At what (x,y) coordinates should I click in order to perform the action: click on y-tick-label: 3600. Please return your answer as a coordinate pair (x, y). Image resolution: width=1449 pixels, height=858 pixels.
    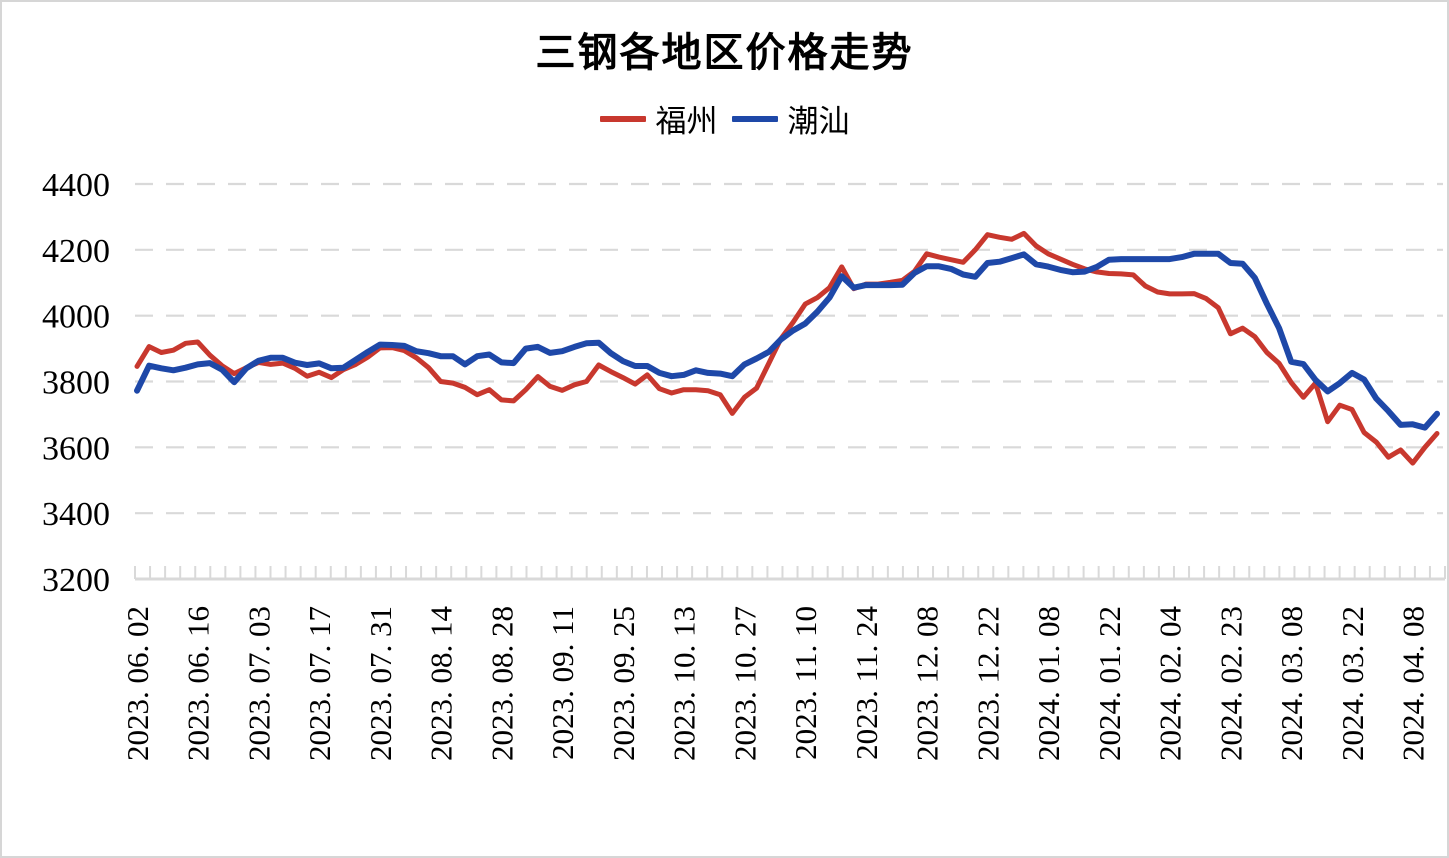
    Looking at the image, I should click on (76, 448).